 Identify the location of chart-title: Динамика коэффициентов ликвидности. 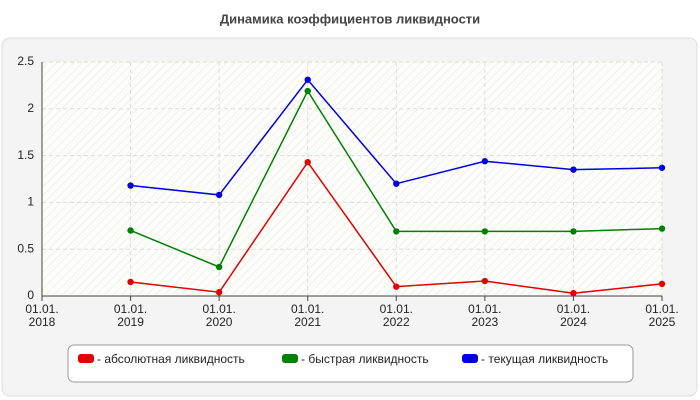
(350, 18).